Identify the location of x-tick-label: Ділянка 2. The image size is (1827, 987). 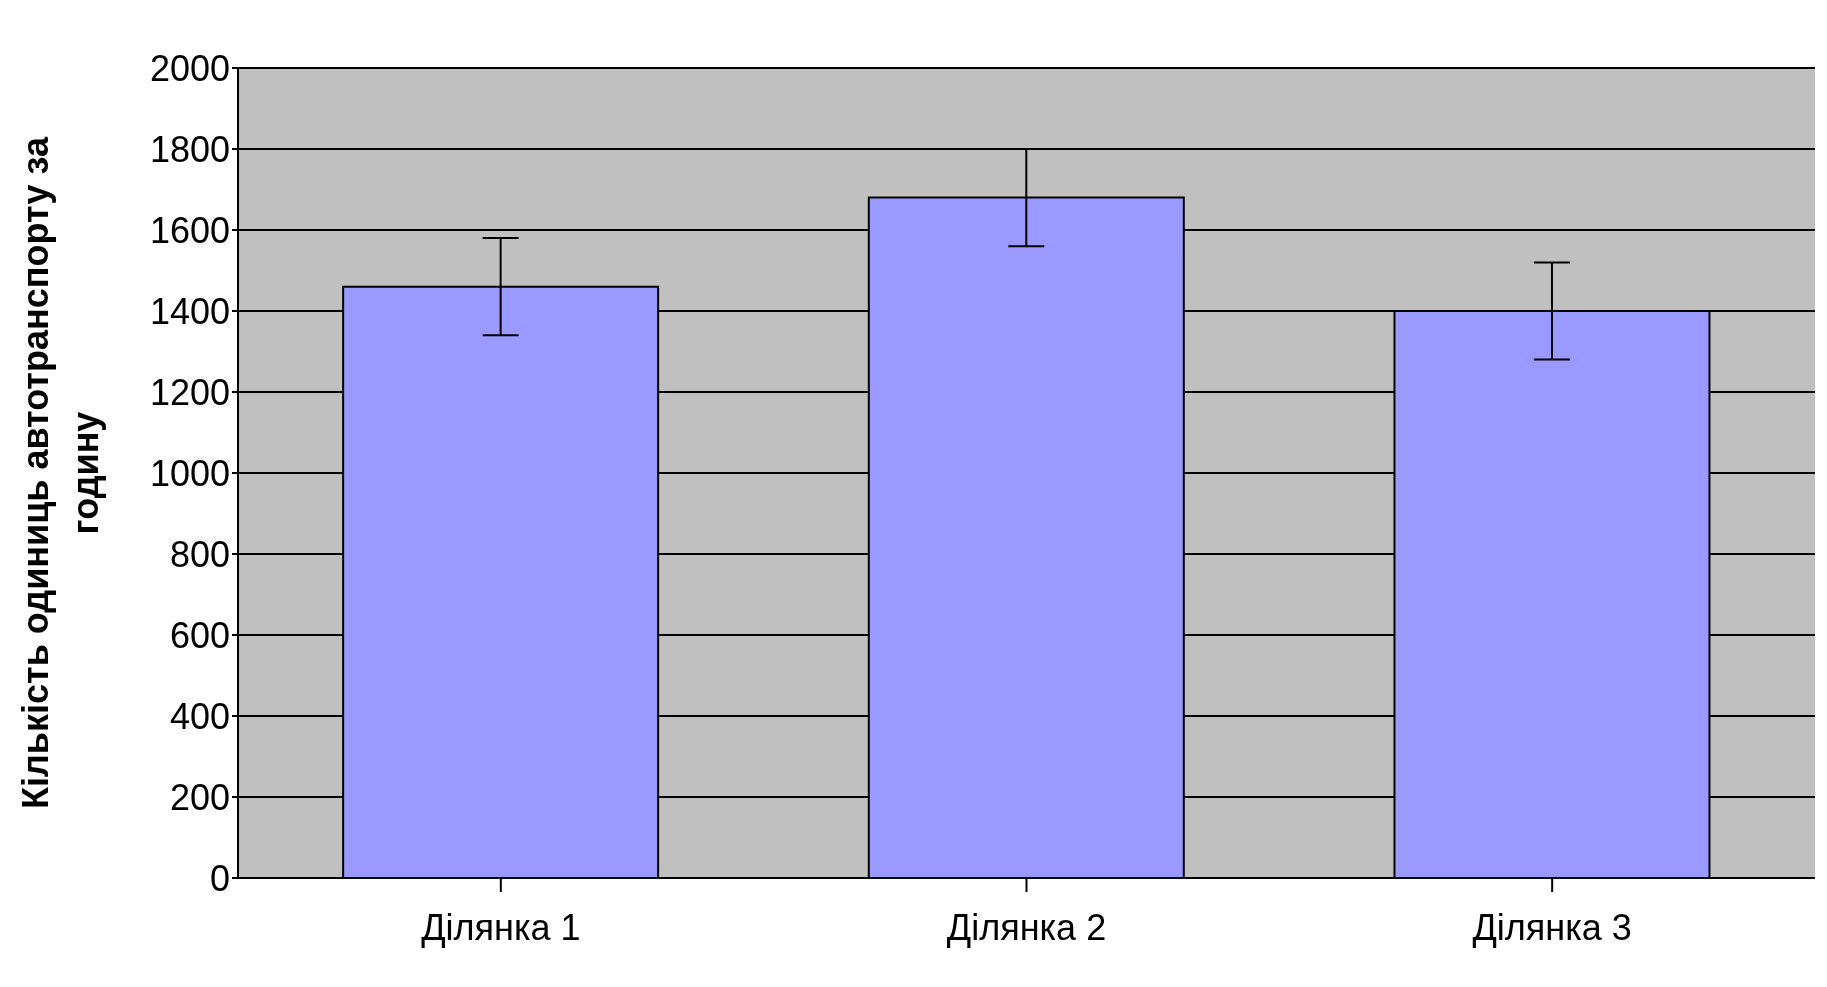
(1026, 927).